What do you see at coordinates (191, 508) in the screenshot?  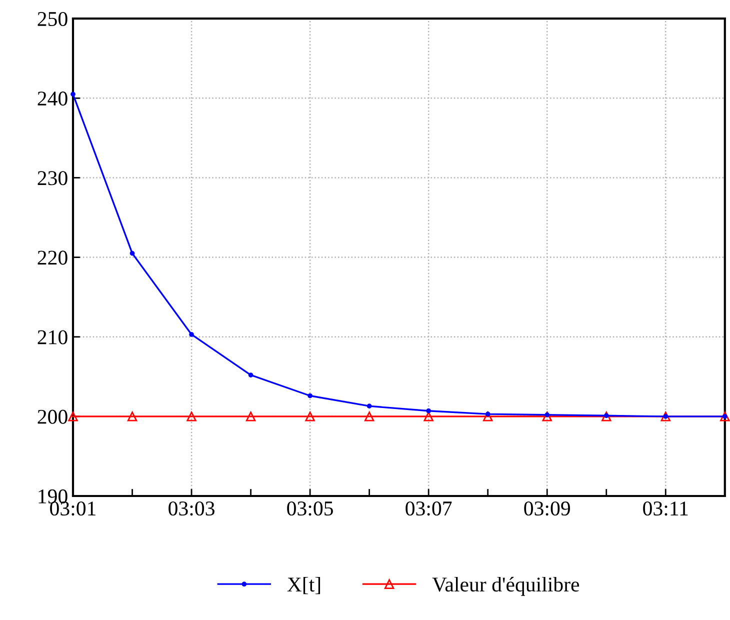 I see `x-tick-label: 03:03` at bounding box center [191, 508].